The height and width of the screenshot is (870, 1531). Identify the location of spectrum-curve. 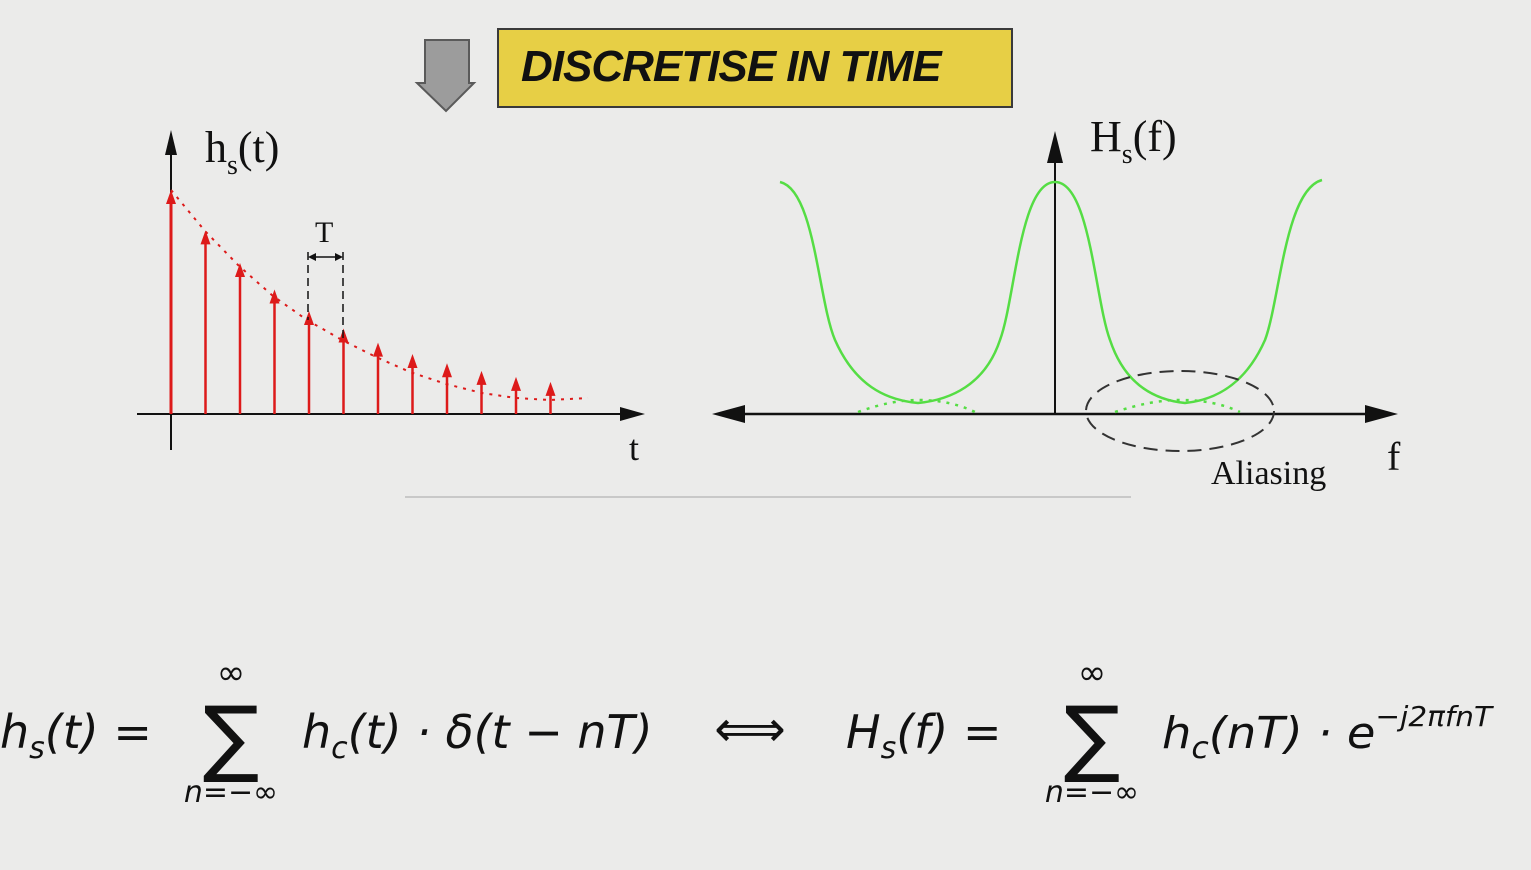
(1051, 291).